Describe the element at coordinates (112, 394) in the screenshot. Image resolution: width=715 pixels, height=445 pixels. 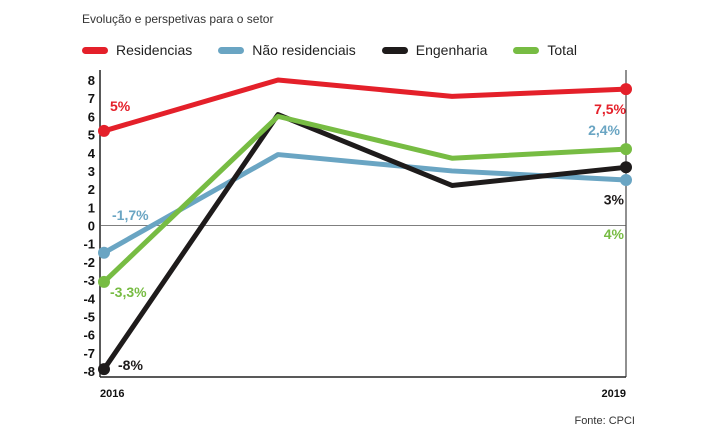
I see `x-tick-label: 2016` at that location.